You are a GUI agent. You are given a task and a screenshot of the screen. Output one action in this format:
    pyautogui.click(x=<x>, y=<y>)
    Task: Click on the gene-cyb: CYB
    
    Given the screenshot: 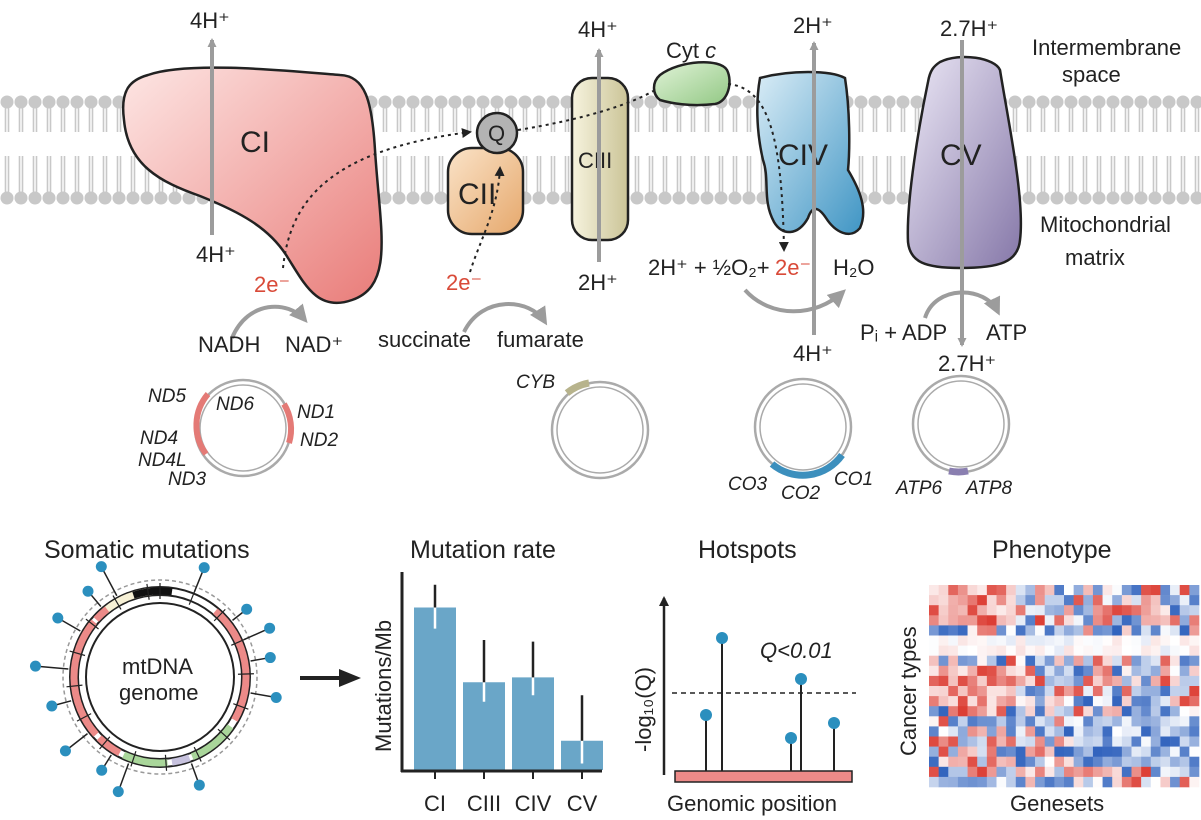 What is the action you would take?
    pyautogui.click(x=535, y=382)
    